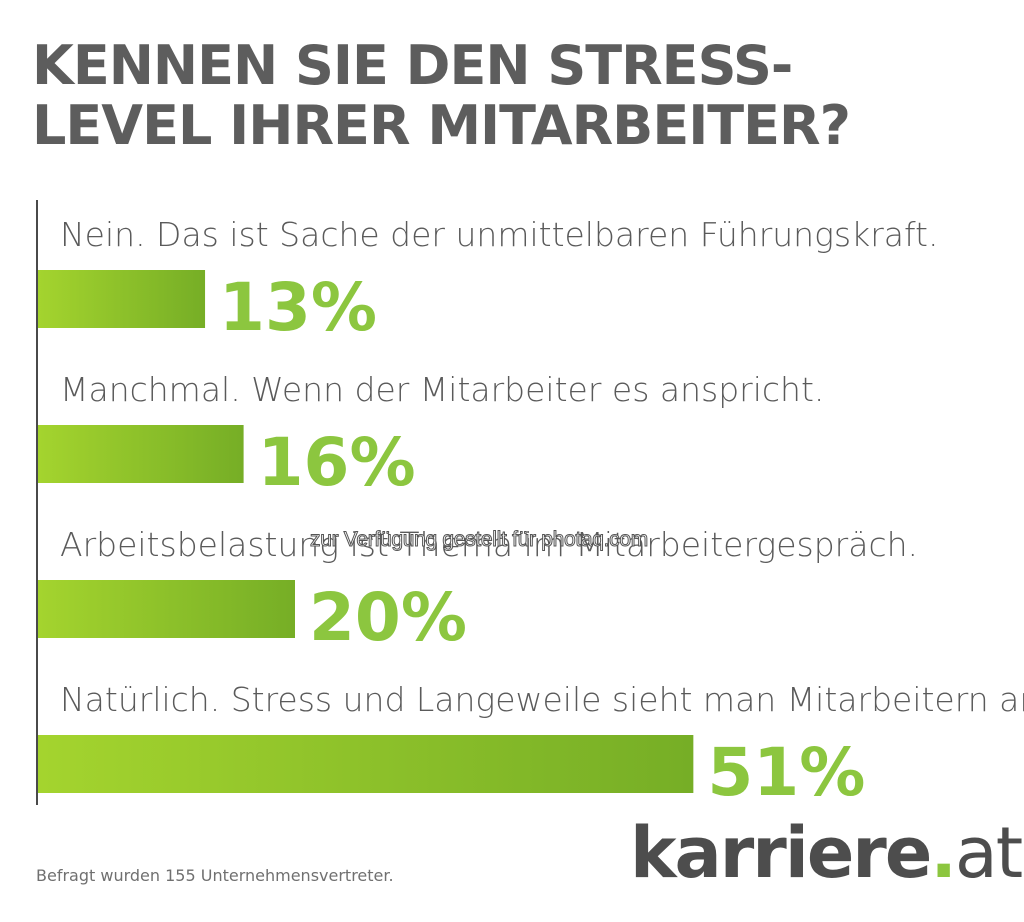  I want to click on brand-logo: karriere.at, so click(826, 853).